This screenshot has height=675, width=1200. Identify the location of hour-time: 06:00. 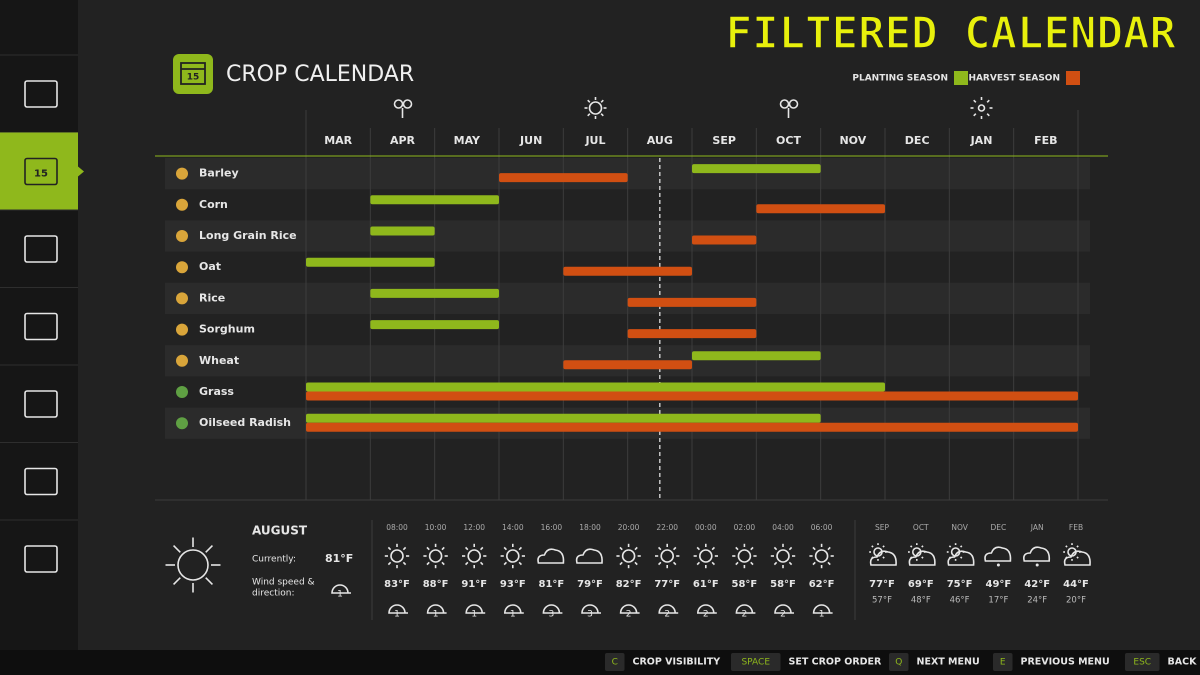
(822, 527).